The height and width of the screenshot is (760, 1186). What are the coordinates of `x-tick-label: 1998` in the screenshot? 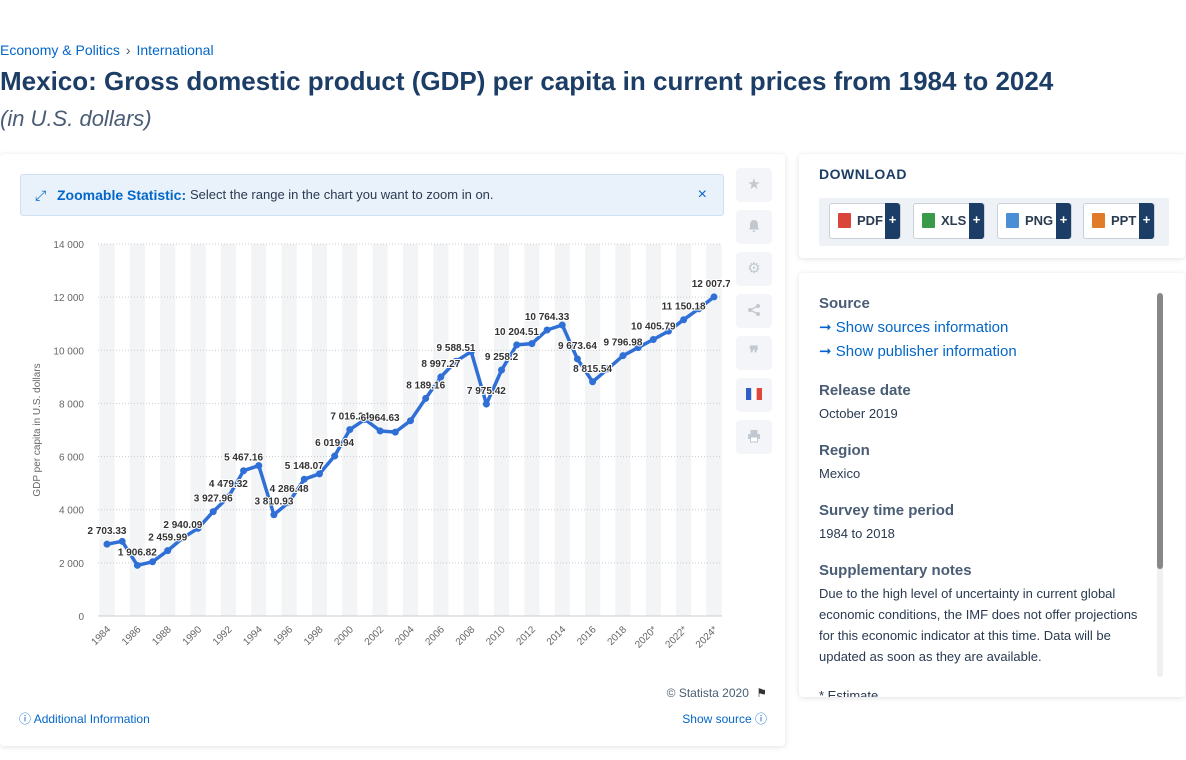 It's located at (314, 636).